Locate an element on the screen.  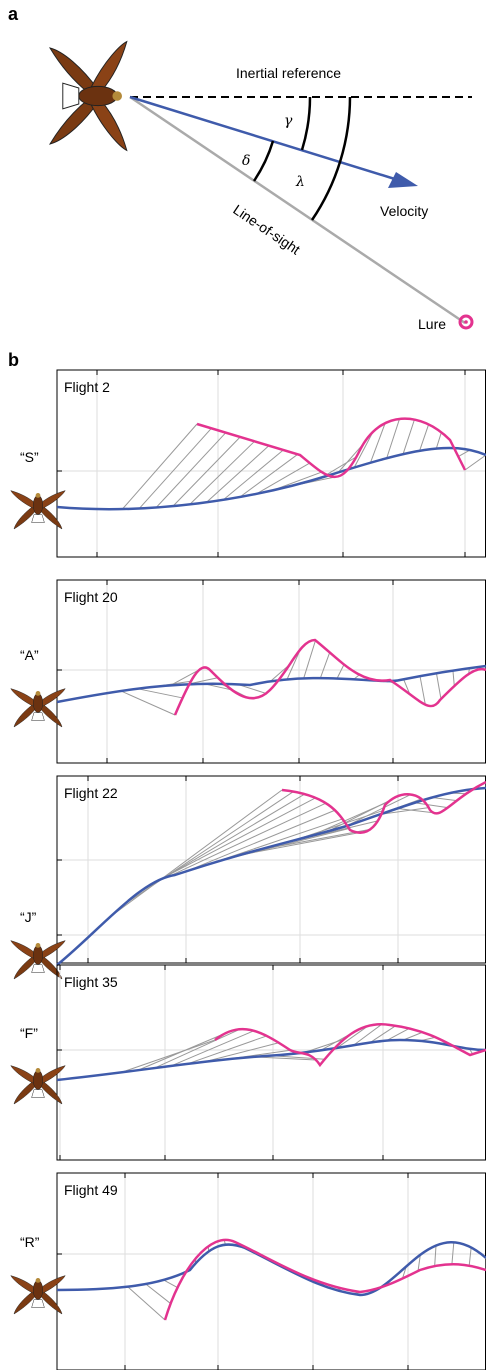
velocity-arrowhead is located at coordinates (403, 180).